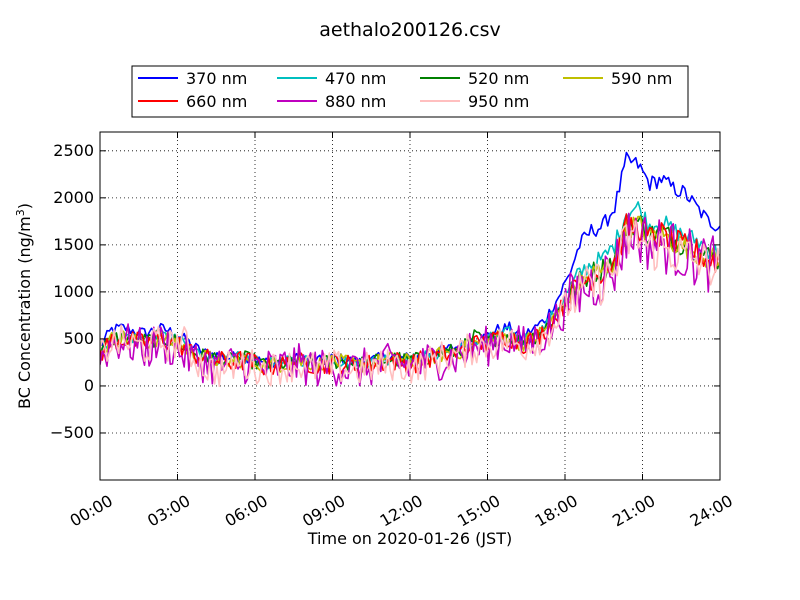 This screenshot has height=600, width=800. I want to click on legend-label: 880 nm, so click(355, 101).